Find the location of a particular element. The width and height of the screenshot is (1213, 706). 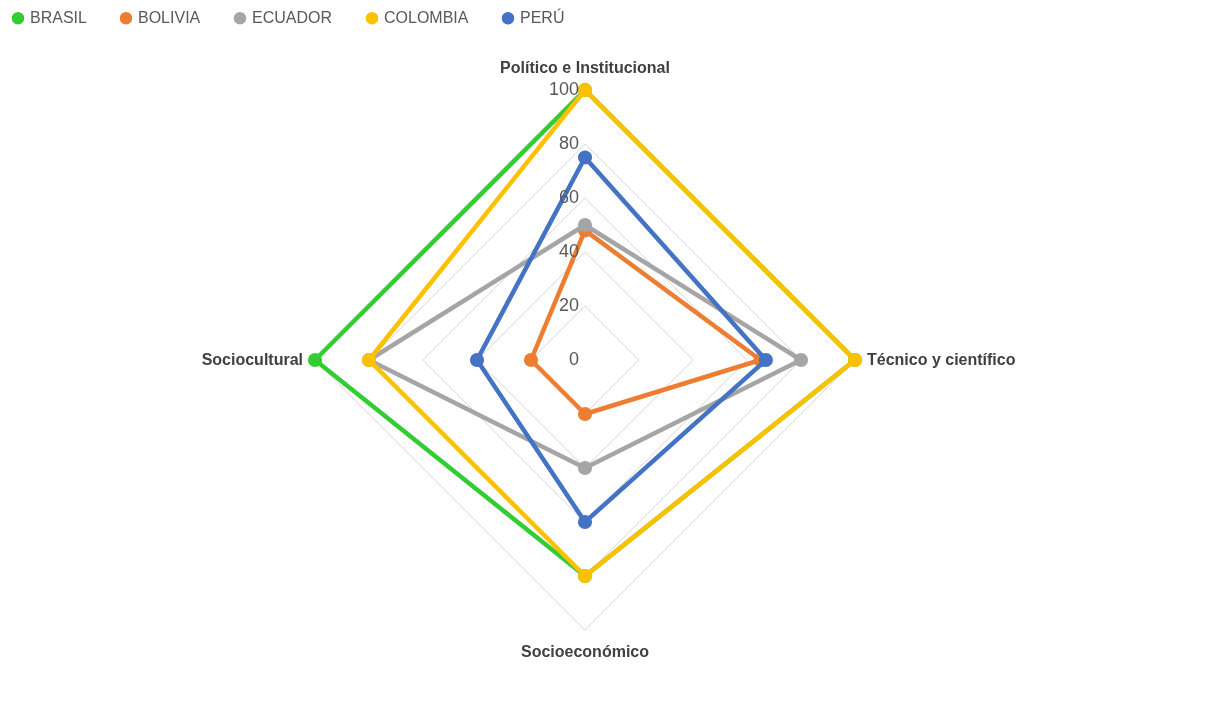

spoke-label: Sociocultural is located at coordinates (252, 359).